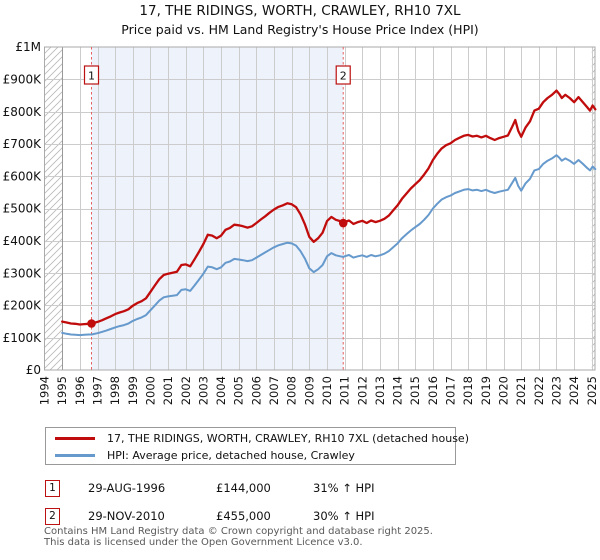 Image resolution: width=600 pixels, height=560 pixels. I want to click on x-axis-tick-label: 2004, so click(221, 390).